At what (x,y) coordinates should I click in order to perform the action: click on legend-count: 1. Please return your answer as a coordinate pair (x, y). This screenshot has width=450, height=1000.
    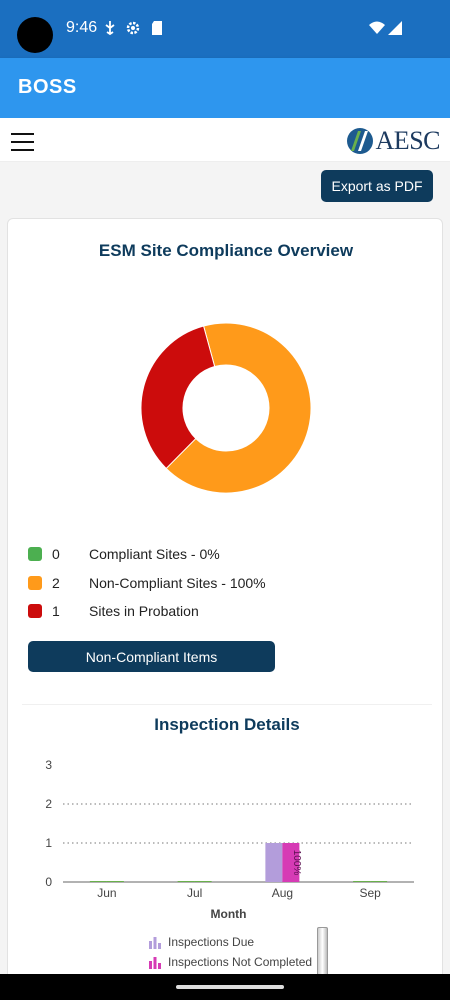
    Looking at the image, I should click on (56, 611).